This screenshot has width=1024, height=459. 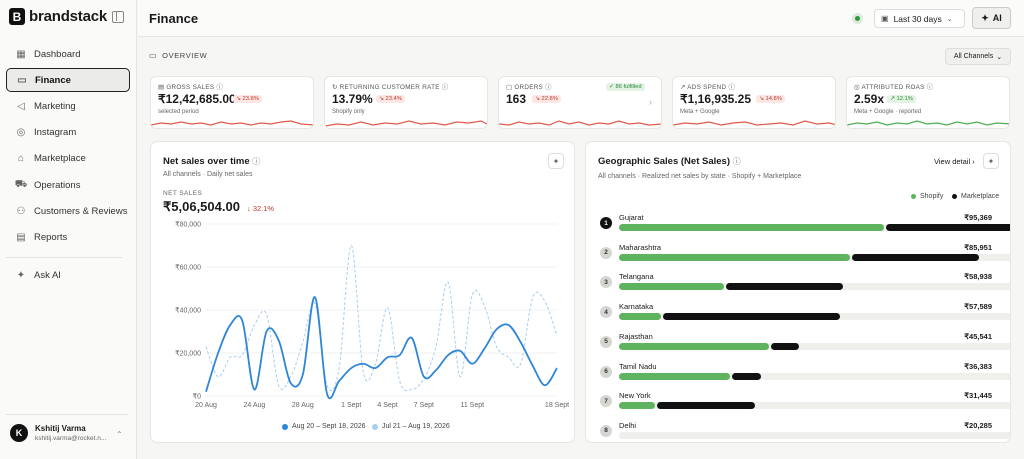 I want to click on legend-shopify-label: Shopify, so click(x=932, y=196).